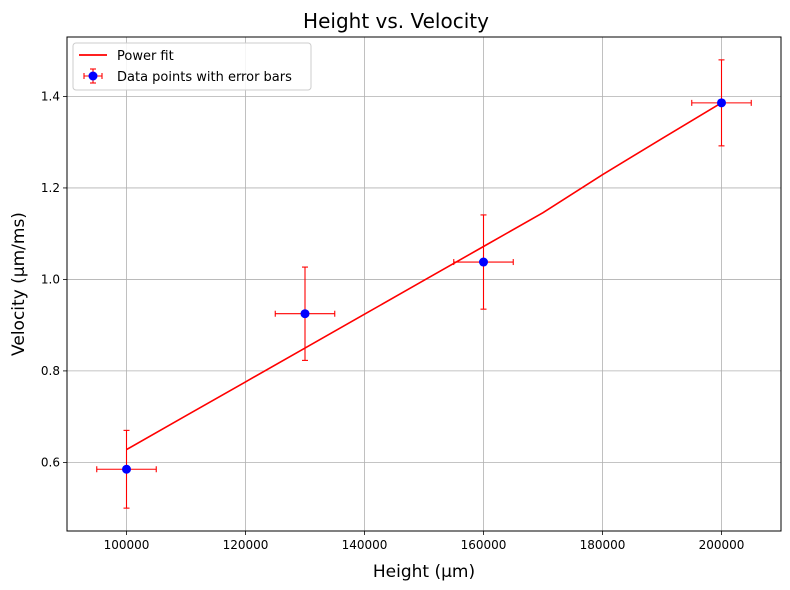 The height and width of the screenshot is (590, 790). I want to click on x-tick-label: 100000, so click(127, 545).